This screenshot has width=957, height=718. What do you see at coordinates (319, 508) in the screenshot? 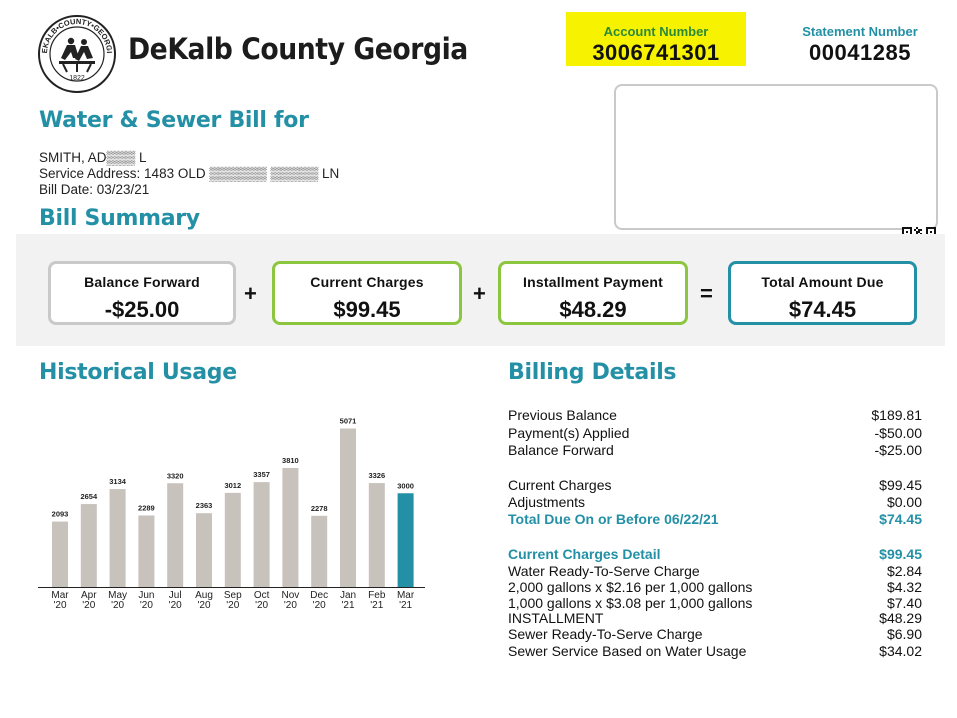
I see `bar-value-label: 2278` at bounding box center [319, 508].